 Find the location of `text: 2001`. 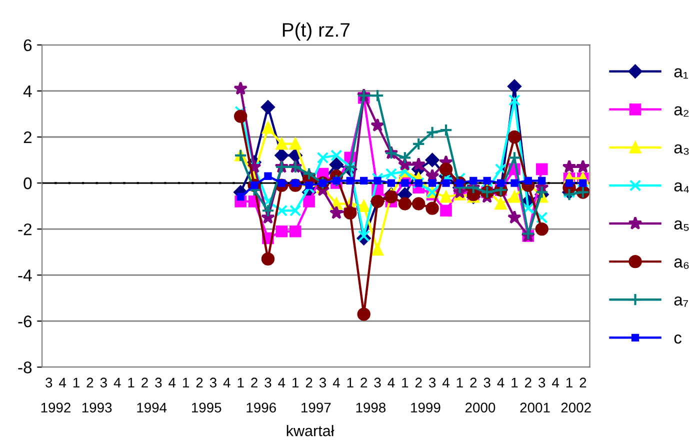

text: 2001 is located at coordinates (535, 407).